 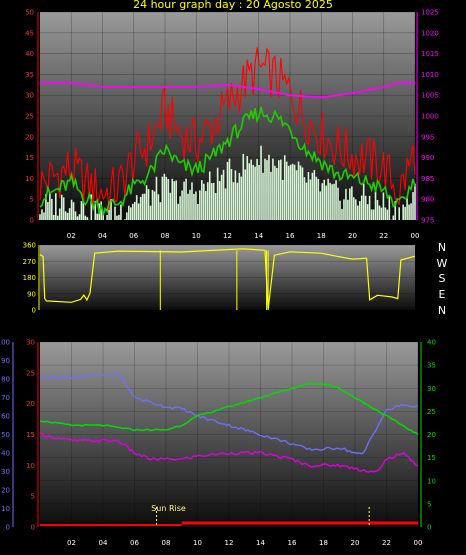 I want to click on plot-area, so click(x=227, y=277).